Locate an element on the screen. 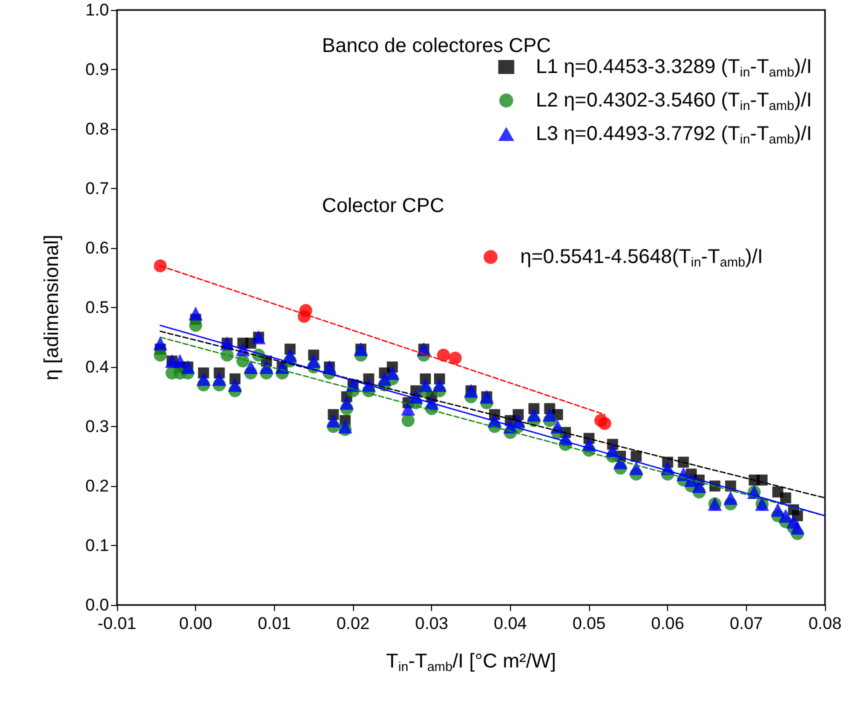 The image size is (857, 711). y-tick-label: 0.1 is located at coordinates (97, 545).